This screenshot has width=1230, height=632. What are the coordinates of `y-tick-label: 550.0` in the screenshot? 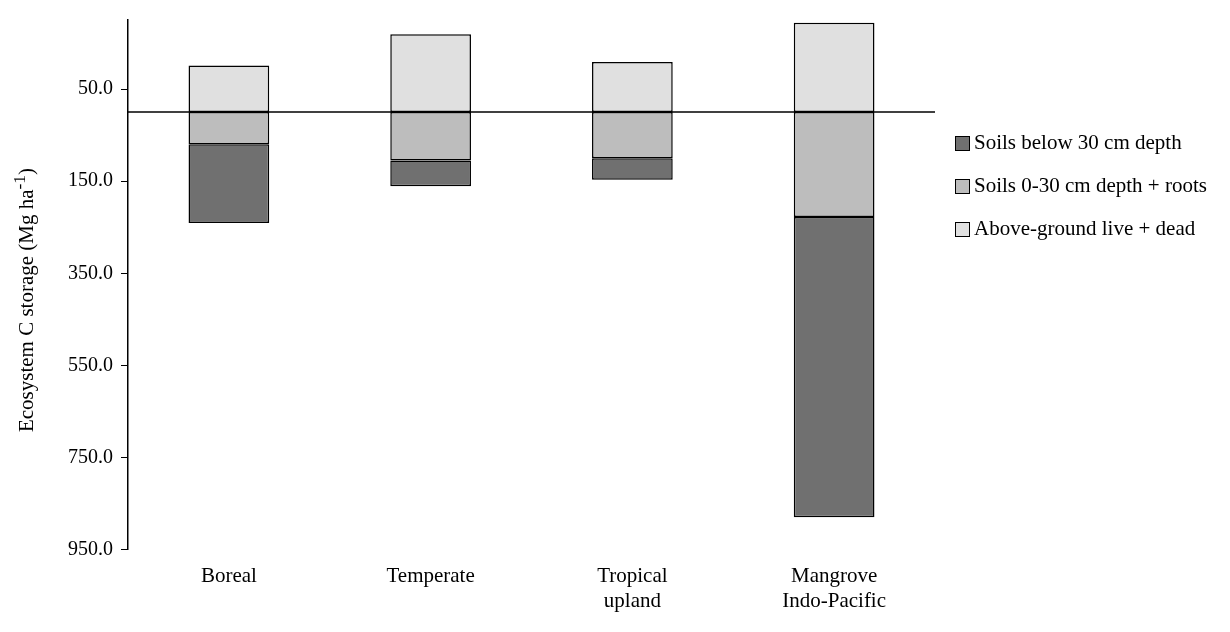 It's located at (90, 363).